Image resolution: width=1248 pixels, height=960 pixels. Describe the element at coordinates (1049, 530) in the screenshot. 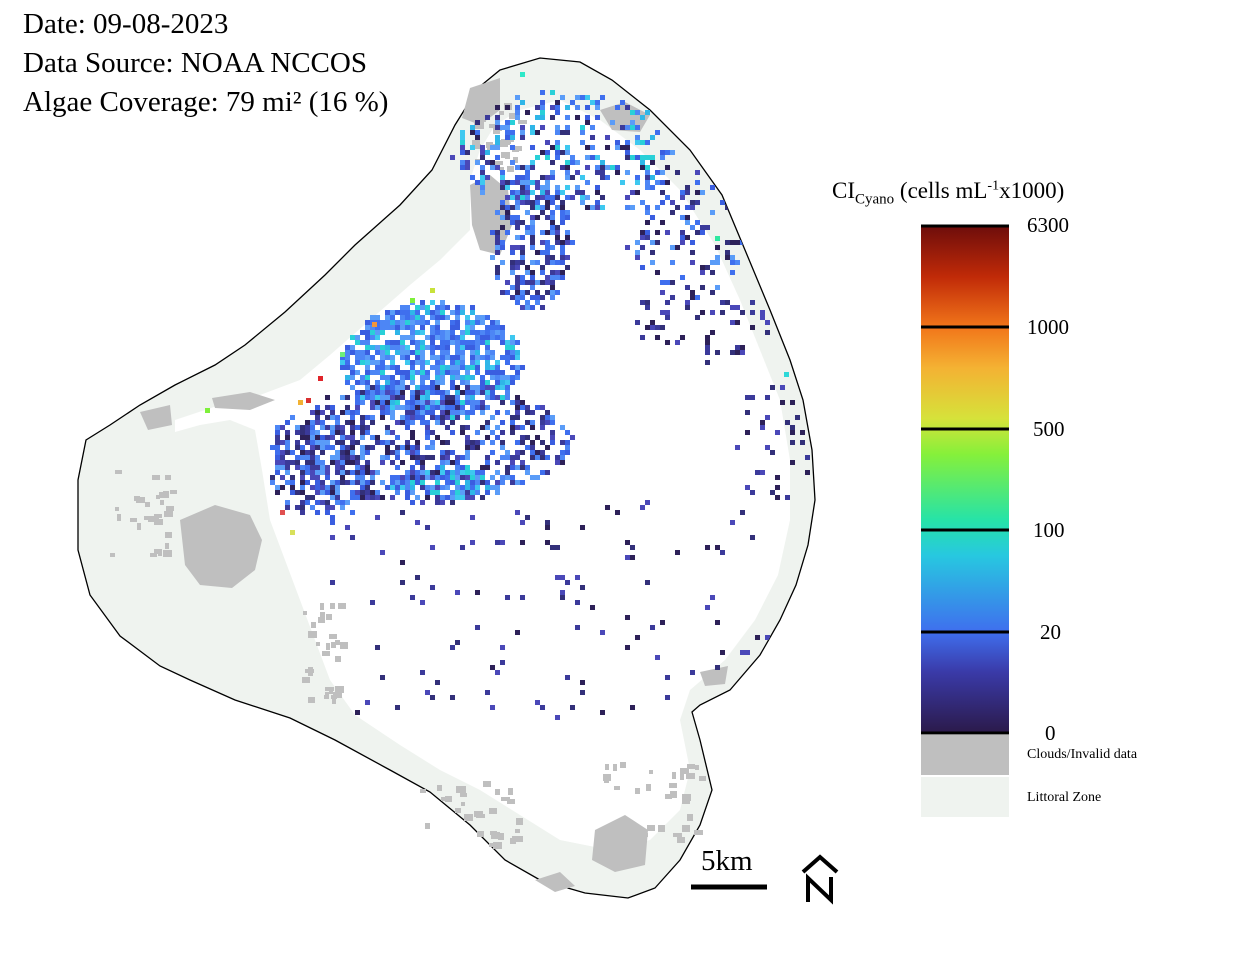

I see `tick-label-100: 100` at that location.